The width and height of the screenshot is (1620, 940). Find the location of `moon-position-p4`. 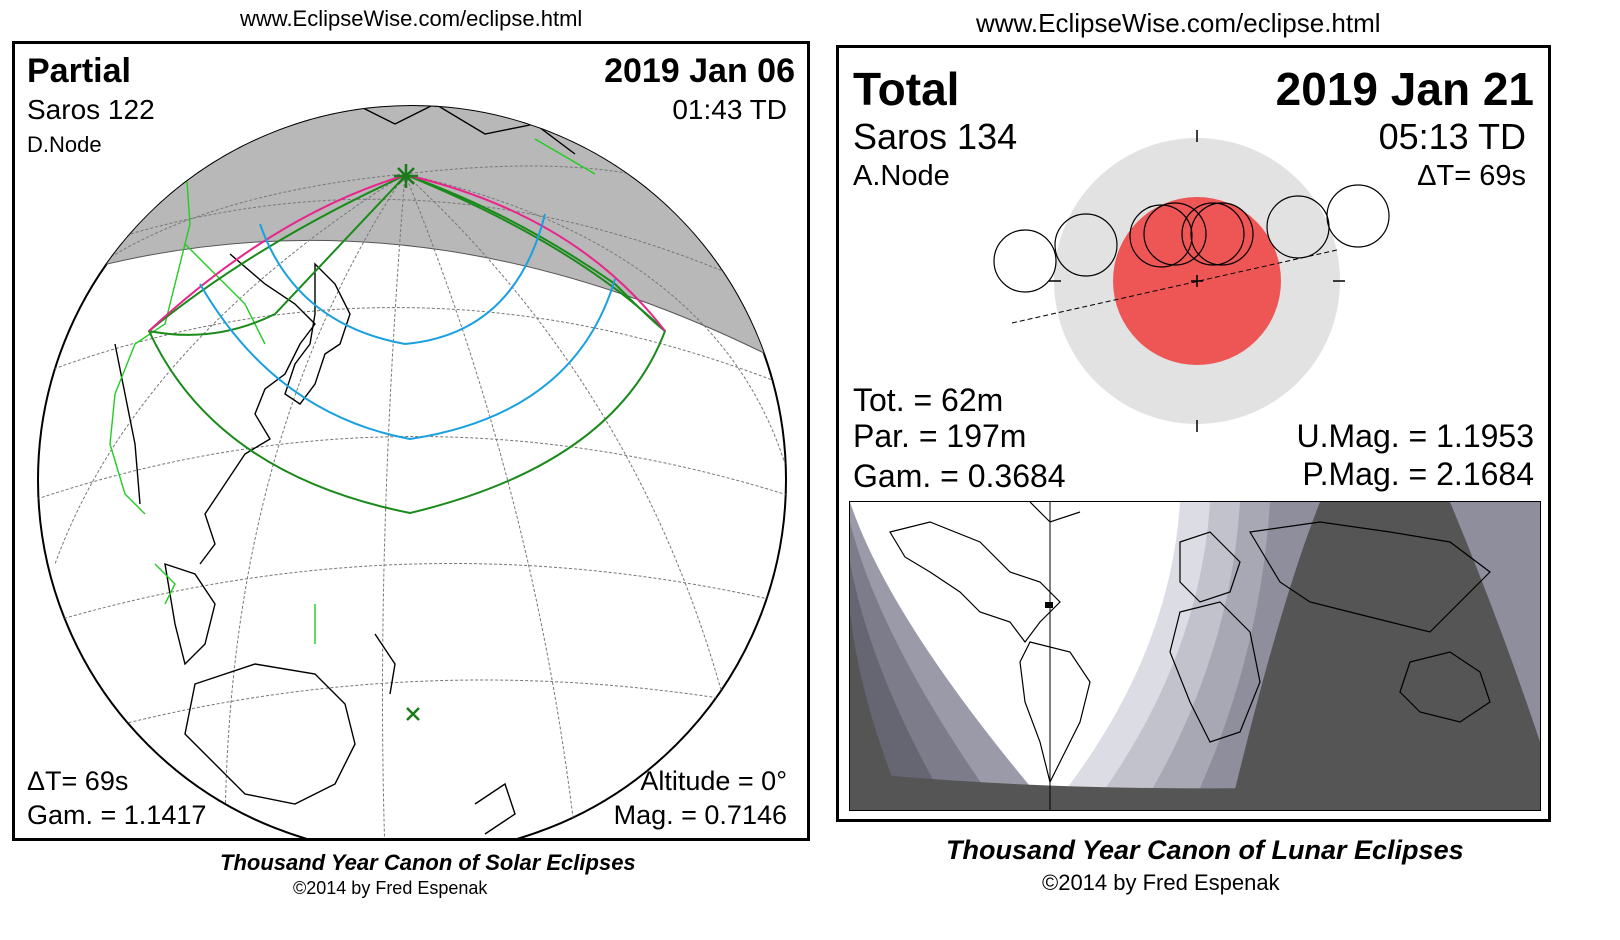

moon-position-p4 is located at coordinates (1358, 216).